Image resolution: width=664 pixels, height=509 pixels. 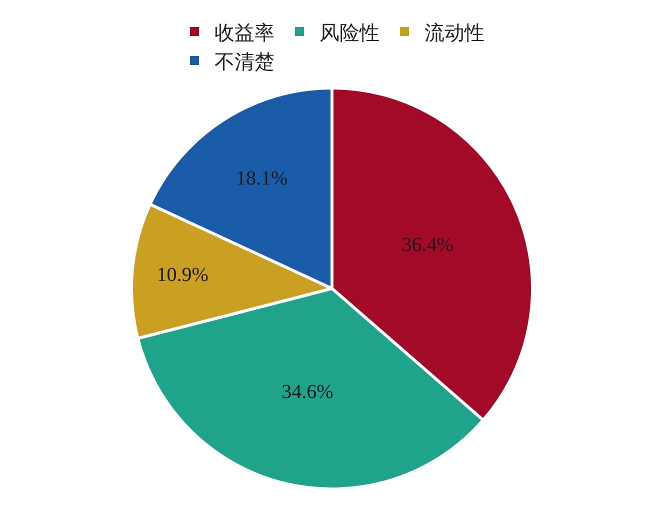 I want to click on data-label: 36.4%, so click(x=428, y=245).